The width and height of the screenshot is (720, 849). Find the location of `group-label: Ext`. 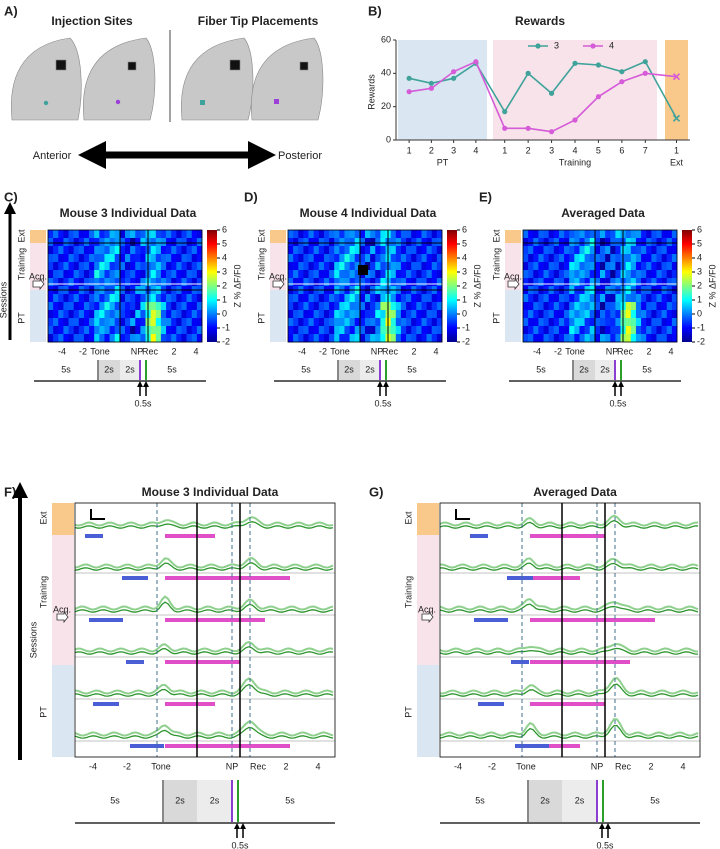

group-label: Ext is located at coordinates (677, 162).